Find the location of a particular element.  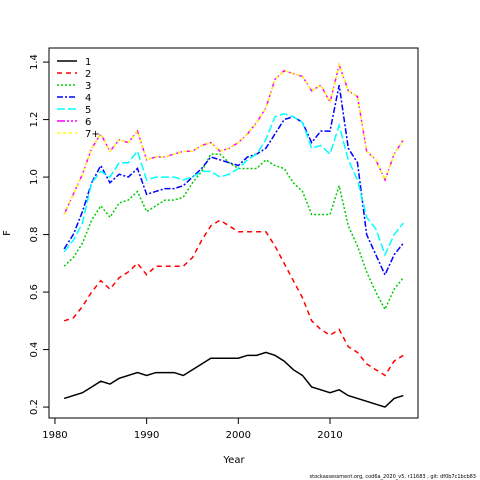

y-tick-label: 0.2 is located at coordinates (34, 407).